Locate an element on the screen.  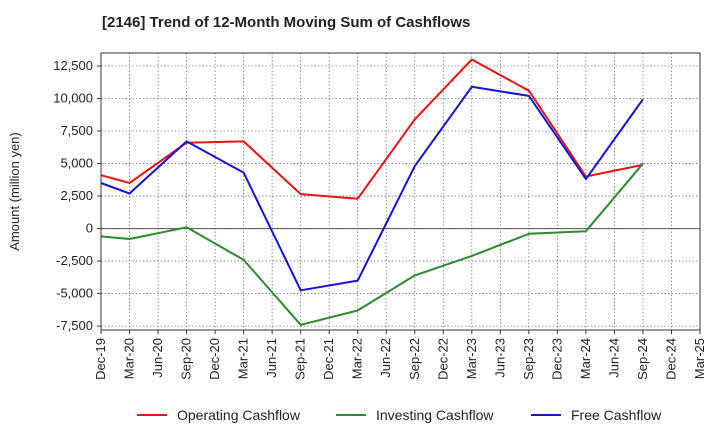
y-axis-title: Amount (million yen) is located at coordinates (14, 191).